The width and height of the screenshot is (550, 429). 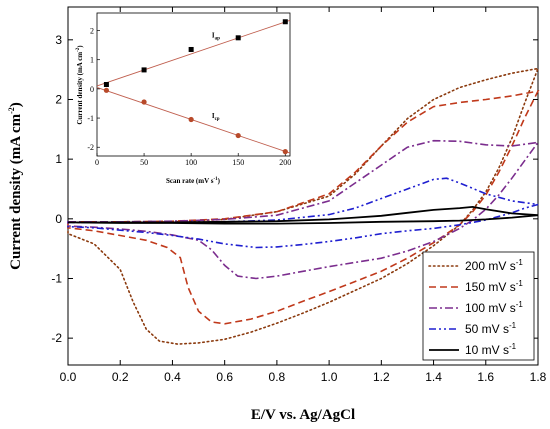 I want to click on x-tick-label: 1.4, so click(x=433, y=377).